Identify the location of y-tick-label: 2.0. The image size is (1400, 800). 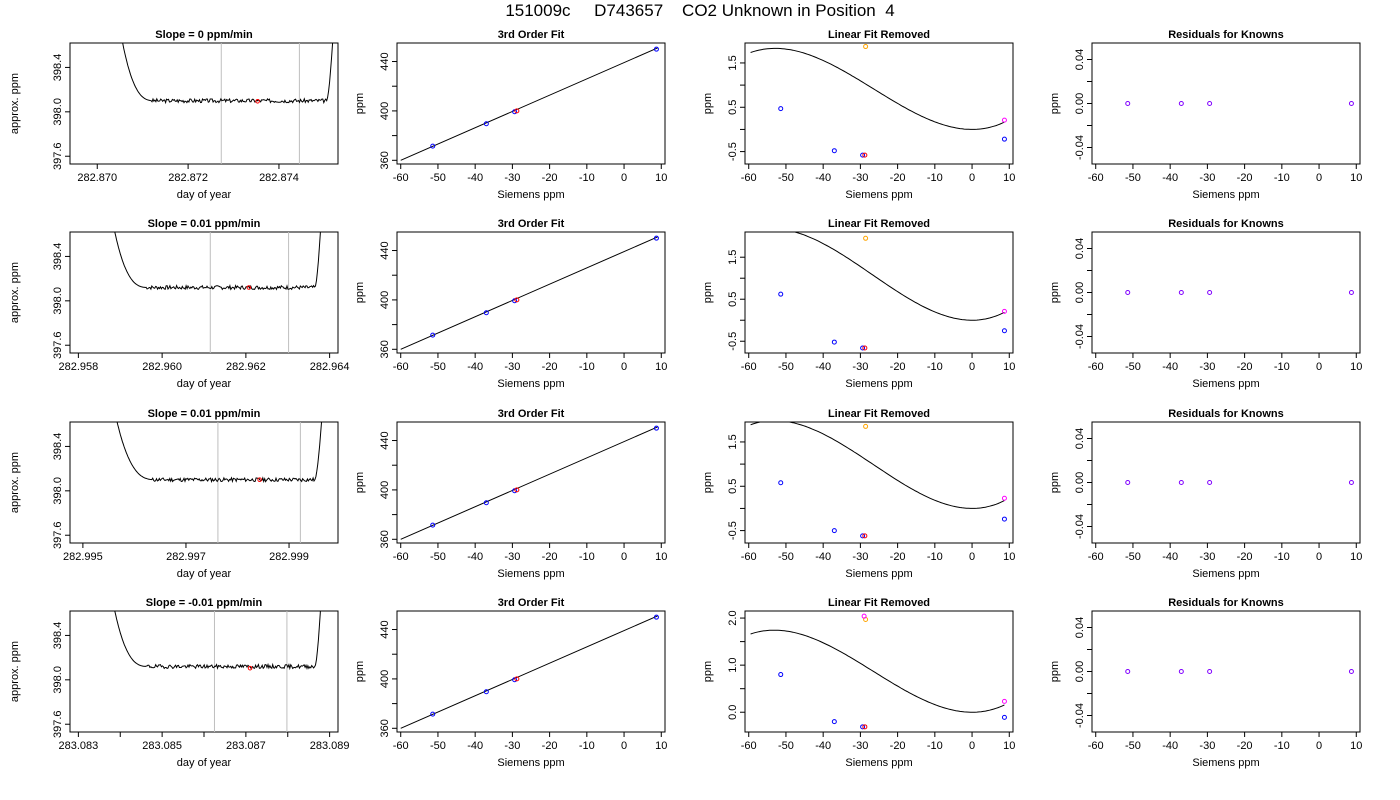
(733, 617).